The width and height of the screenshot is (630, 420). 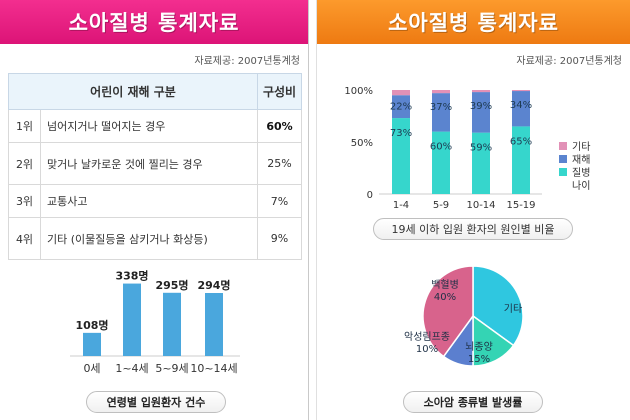 I want to click on x-tick-label: 5~9세, so click(x=171, y=368).